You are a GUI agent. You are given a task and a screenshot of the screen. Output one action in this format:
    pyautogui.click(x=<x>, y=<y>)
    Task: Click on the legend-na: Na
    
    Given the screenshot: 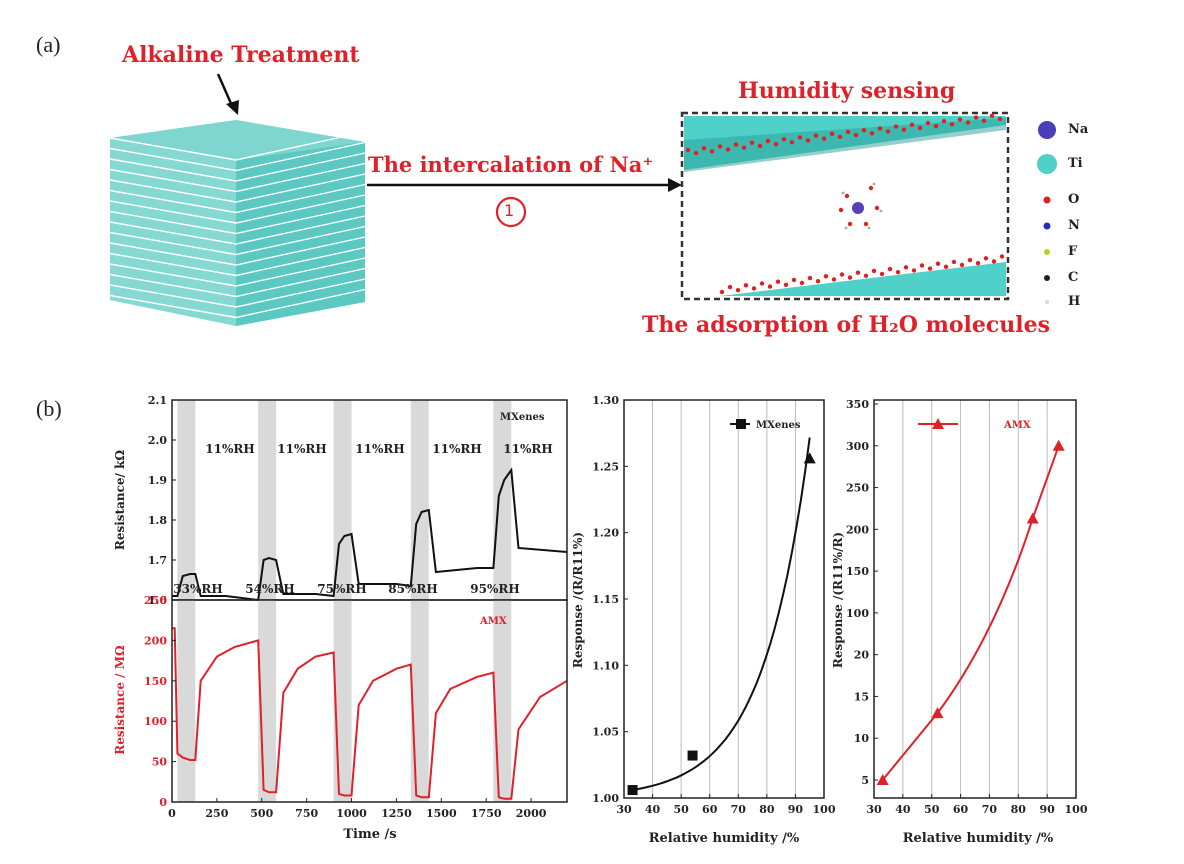 What is the action you would take?
    pyautogui.click(x=1078, y=129)
    